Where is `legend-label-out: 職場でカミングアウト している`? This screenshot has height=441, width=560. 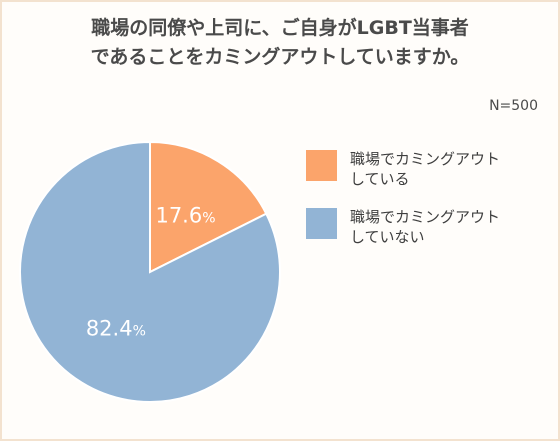 legend-label-out: 職場でカミングアウト している is located at coordinates (425, 169).